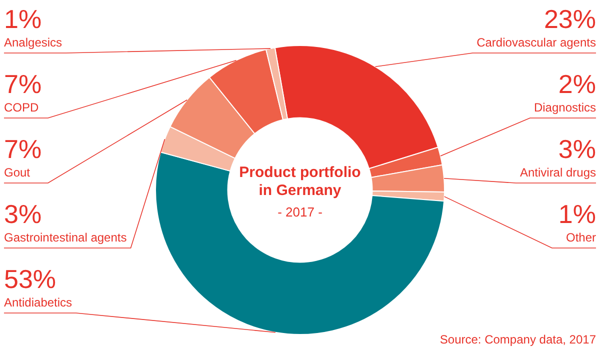 This screenshot has height=349, width=600. Describe the element at coordinates (570, 19) in the screenshot. I see `data-label: 23%` at that location.